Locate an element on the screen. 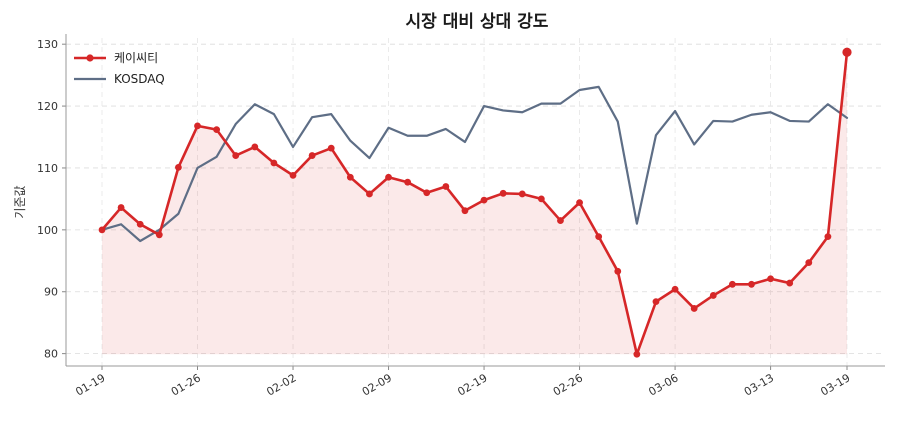  y-tick-label: 120 is located at coordinates (47, 106).